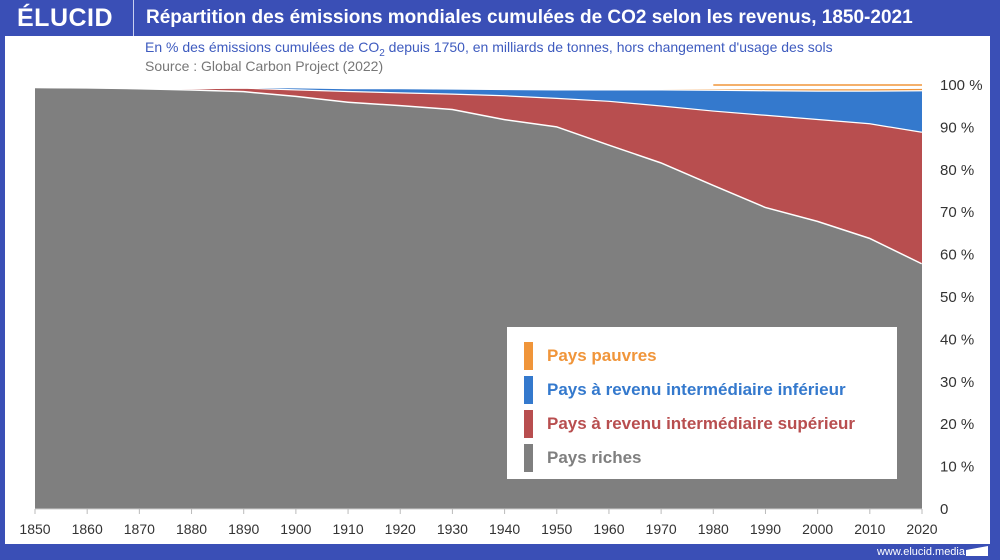 This screenshot has height=560, width=1000. I want to click on legend-label: Pays riches, so click(594, 457).